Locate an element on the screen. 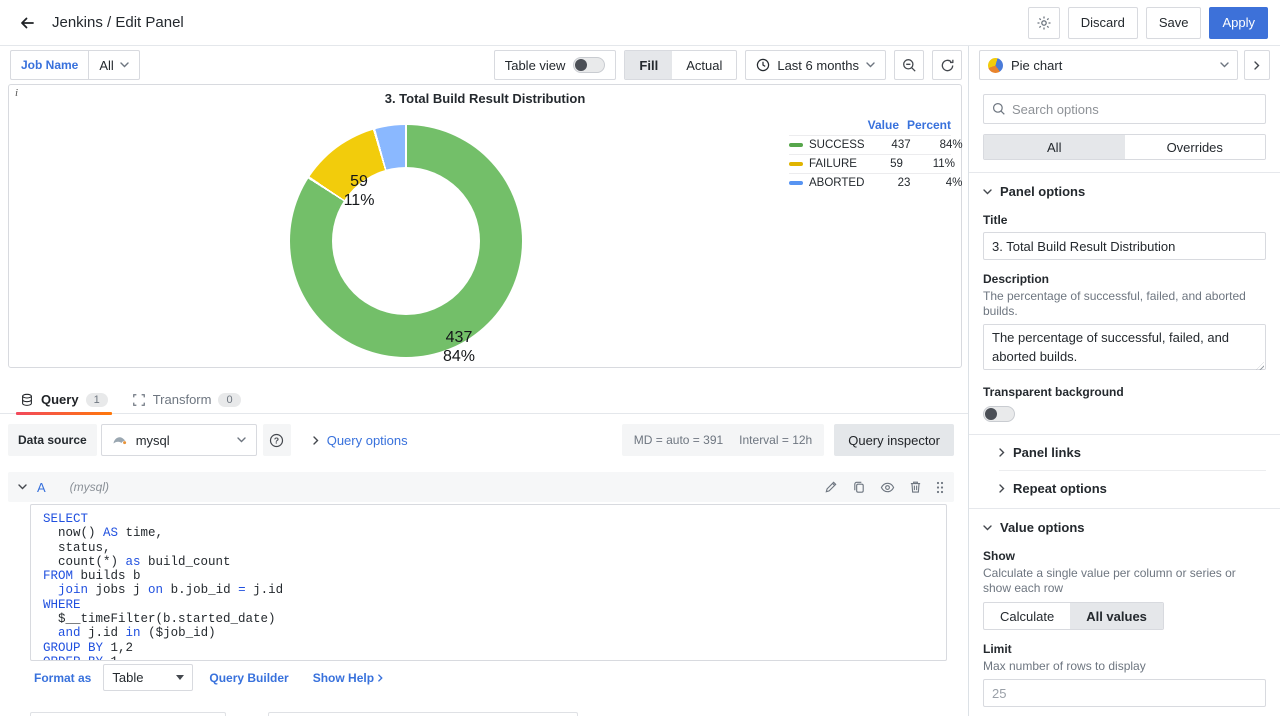  variable-label: Job Name is located at coordinates (49, 65).